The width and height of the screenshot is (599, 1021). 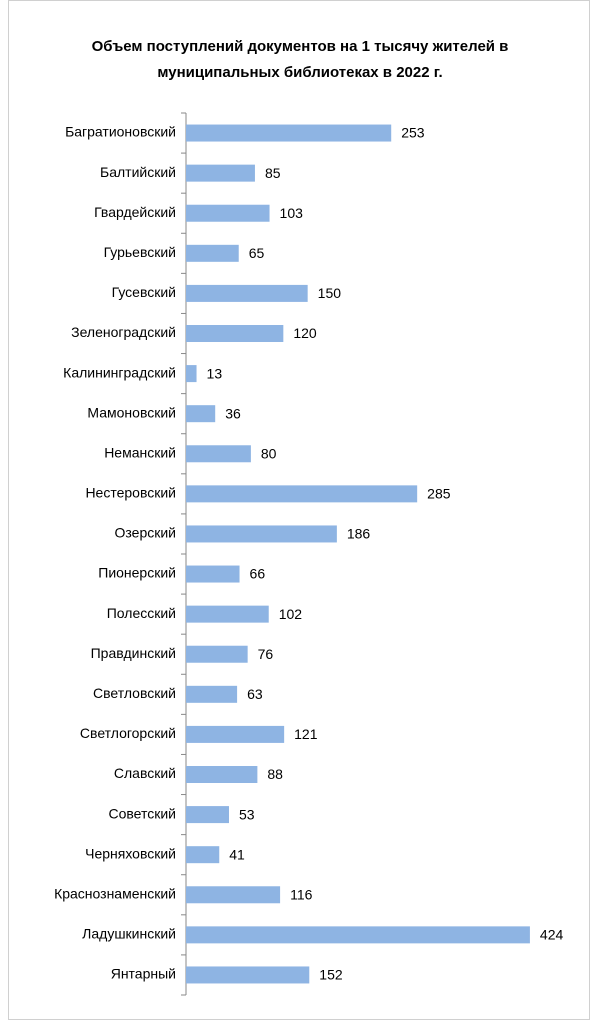 I want to click on y-tick-label: Ладушкинский, so click(x=129, y=934).